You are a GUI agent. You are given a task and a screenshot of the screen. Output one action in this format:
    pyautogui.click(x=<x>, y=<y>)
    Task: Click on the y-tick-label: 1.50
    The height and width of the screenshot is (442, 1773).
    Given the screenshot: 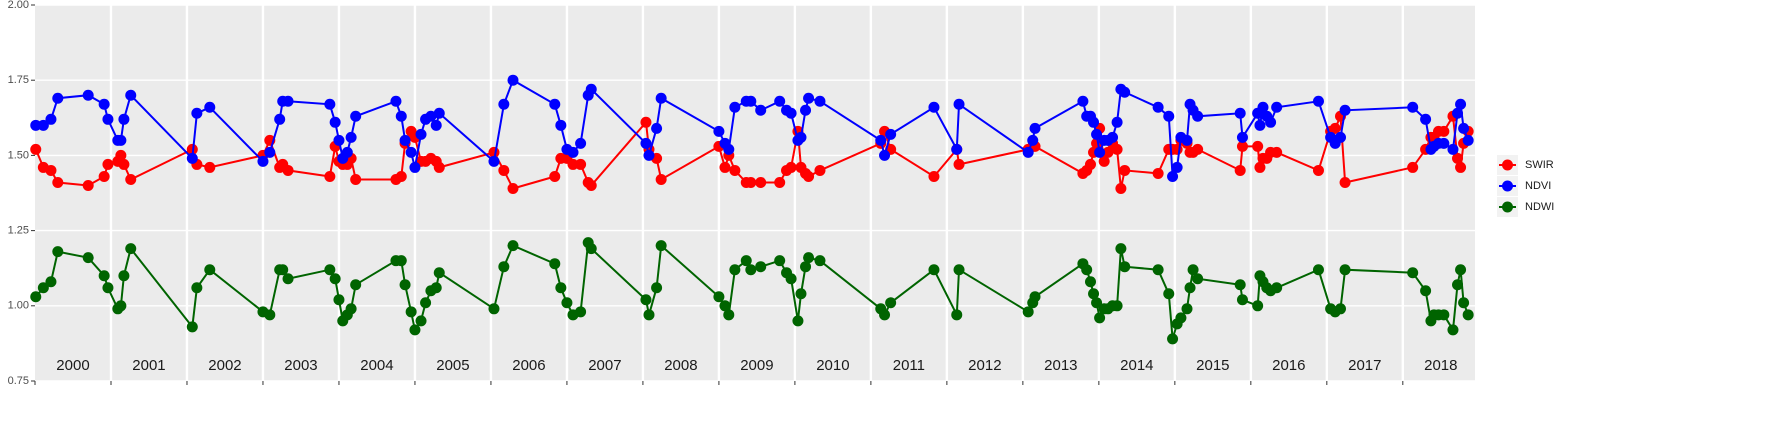 What is the action you would take?
    pyautogui.click(x=18, y=155)
    